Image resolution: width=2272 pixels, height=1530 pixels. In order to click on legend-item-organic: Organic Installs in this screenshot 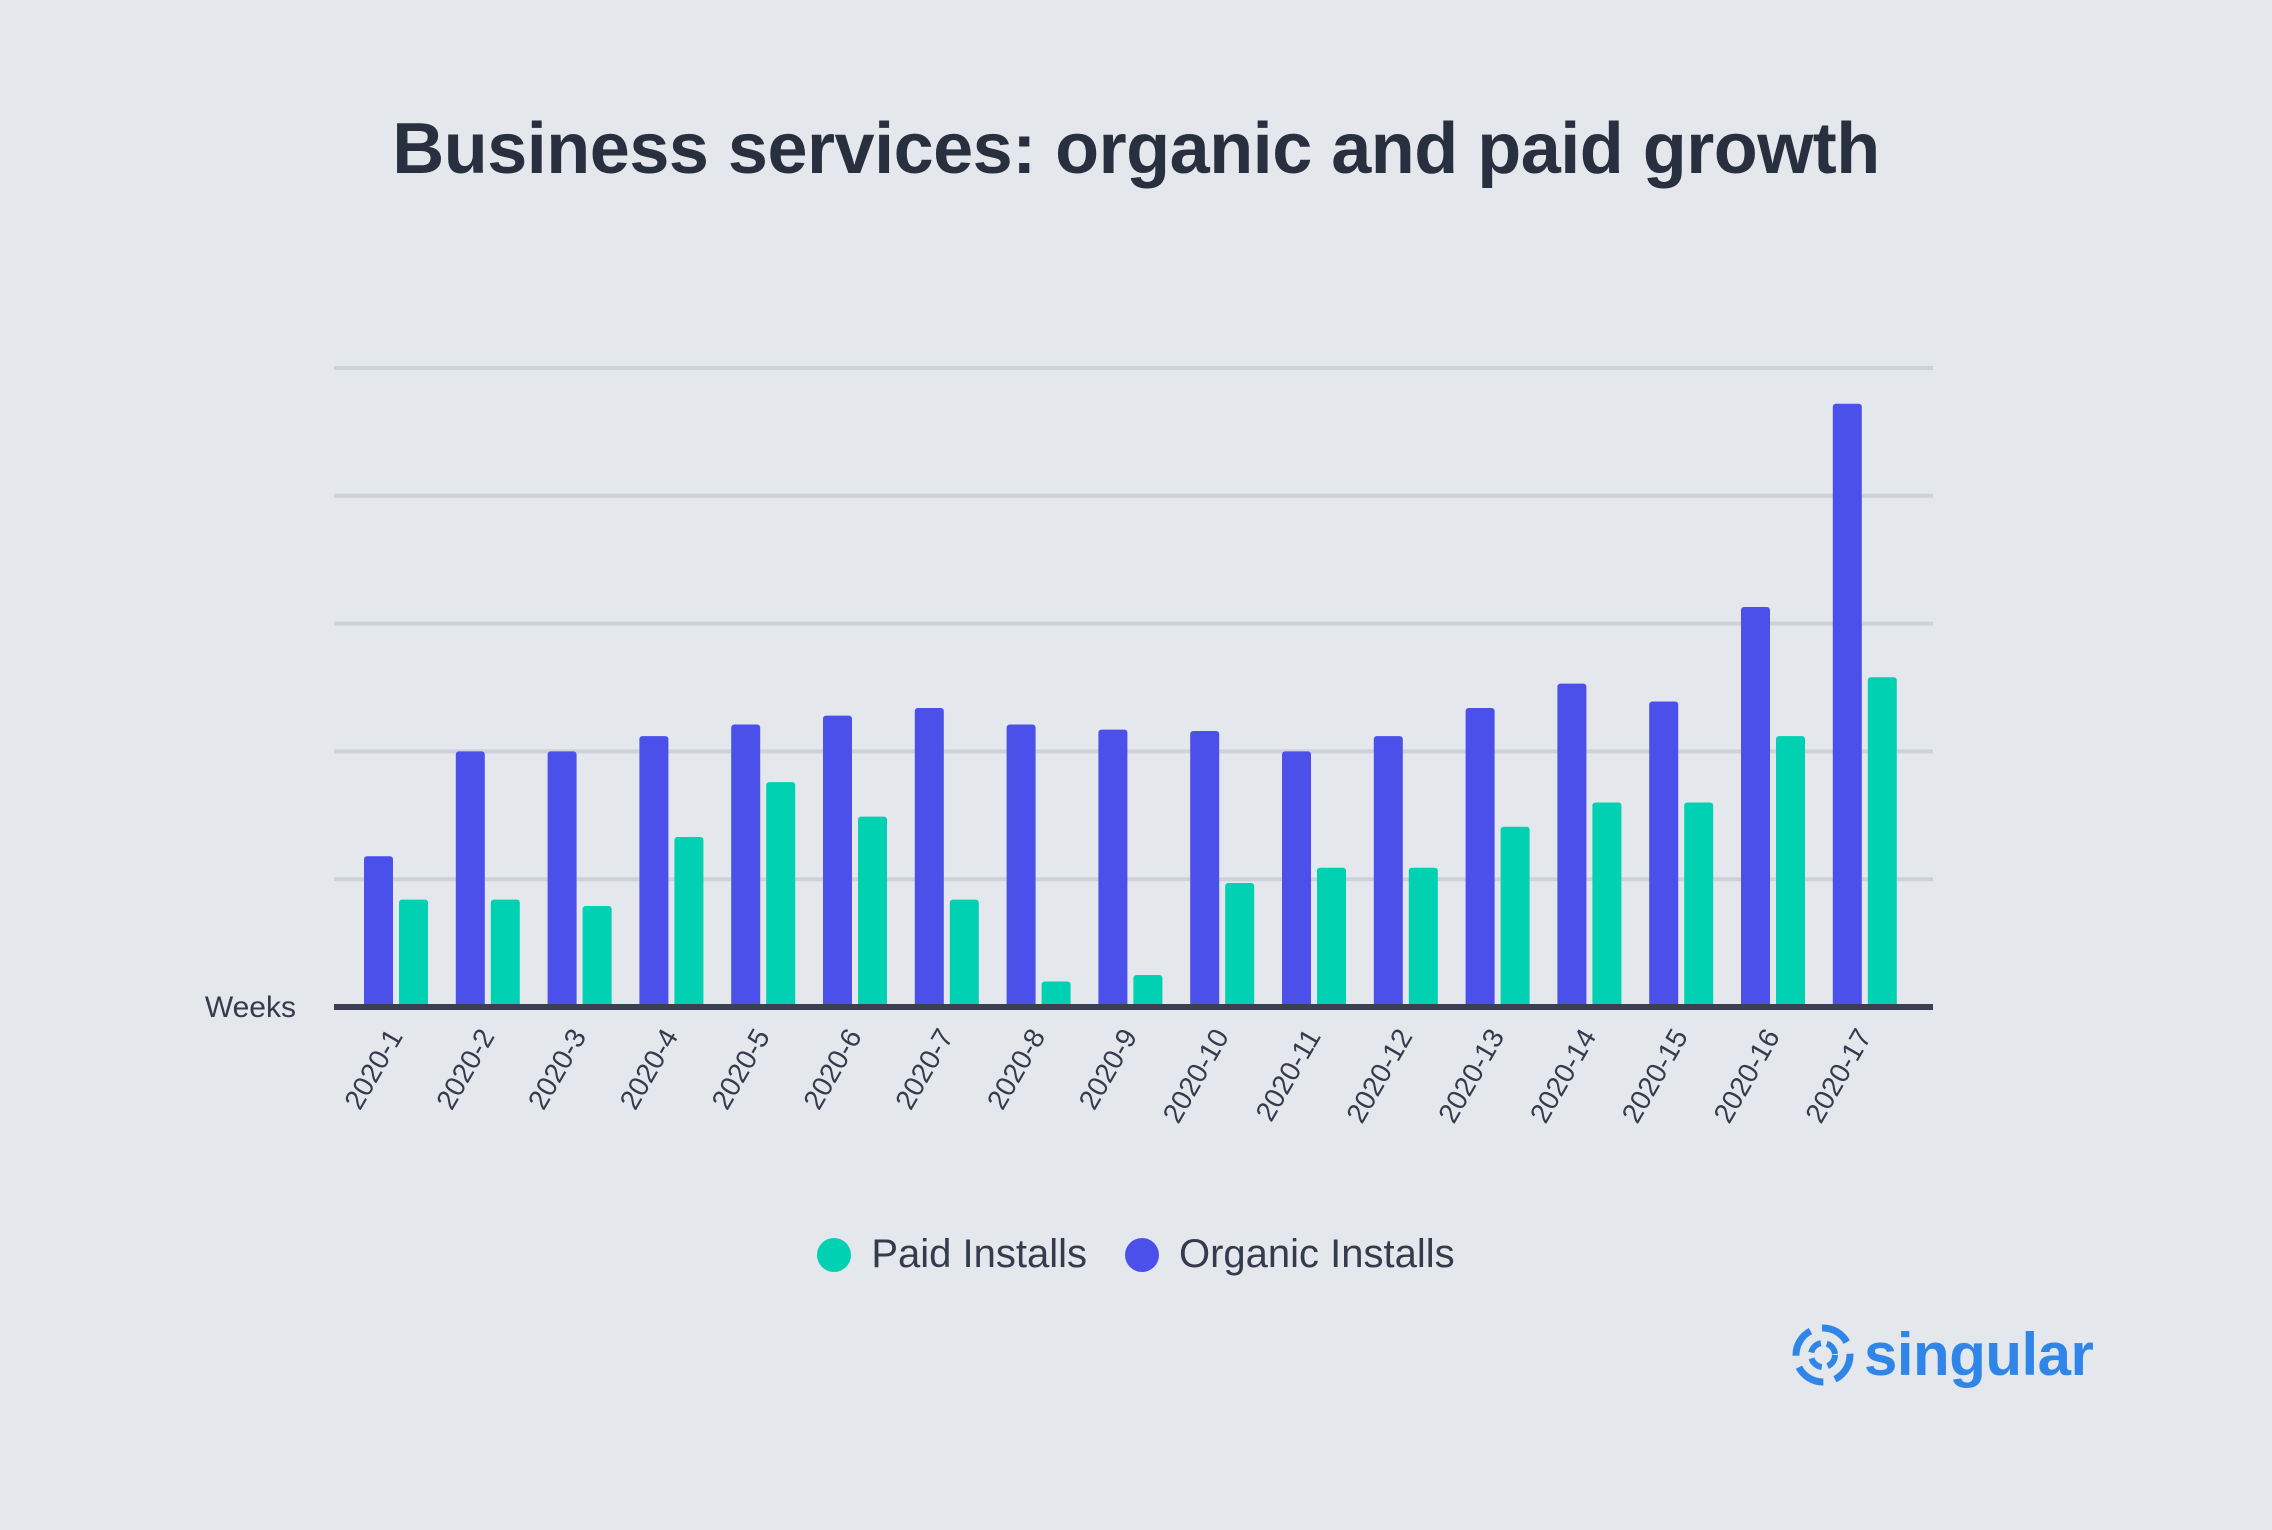, I will do `click(1290, 1254)`.